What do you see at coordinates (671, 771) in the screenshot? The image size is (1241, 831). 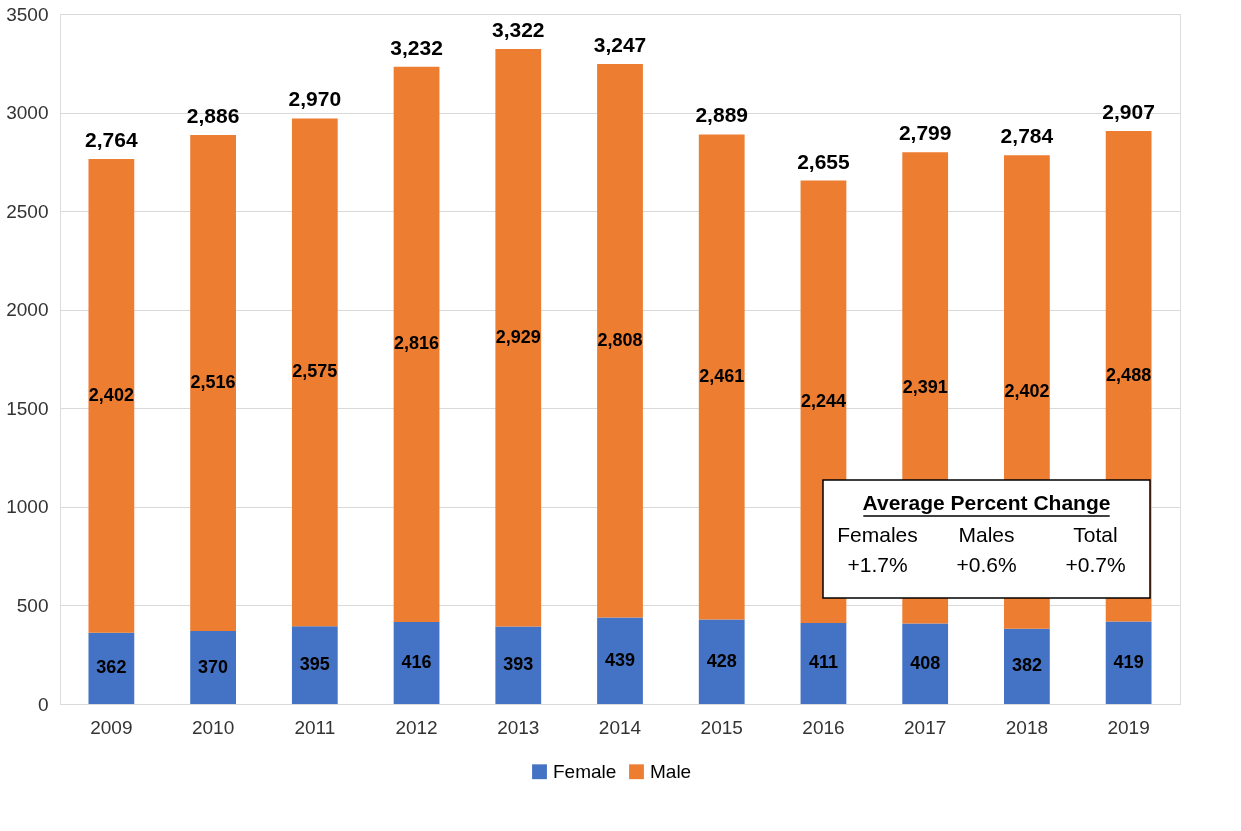 I see `legend-label: Male` at bounding box center [671, 771].